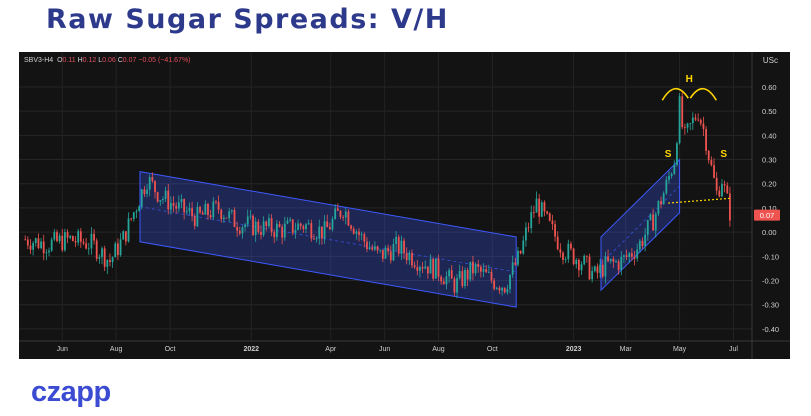 The image size is (811, 416). What do you see at coordinates (769, 208) in the screenshot?
I see `y-tick-label: 0.10` at bounding box center [769, 208].